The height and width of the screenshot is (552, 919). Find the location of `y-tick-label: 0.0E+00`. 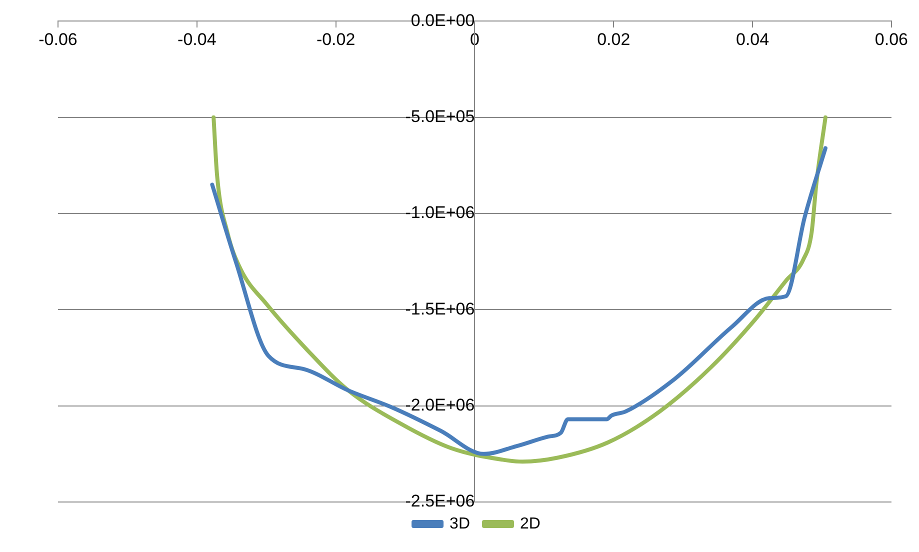

y-tick-label: 0.0E+00 is located at coordinates (442, 20).